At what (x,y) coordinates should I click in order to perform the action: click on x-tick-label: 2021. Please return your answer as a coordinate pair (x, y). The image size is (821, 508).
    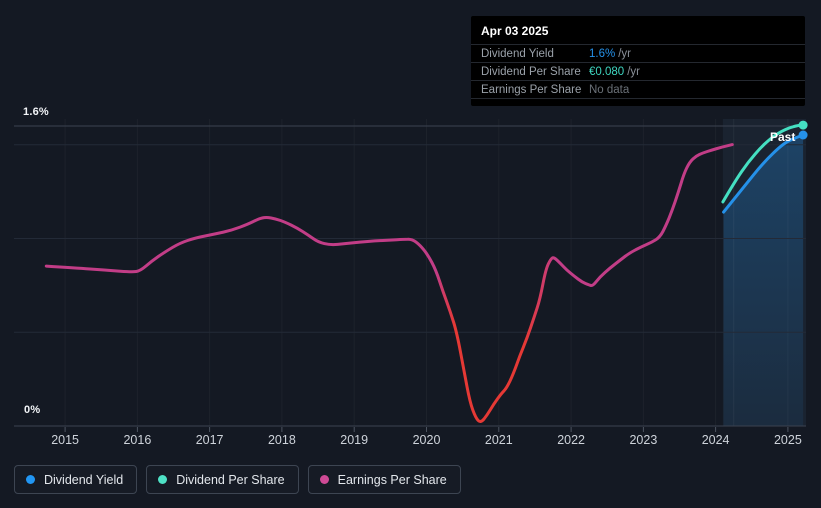
    Looking at the image, I should click on (499, 440).